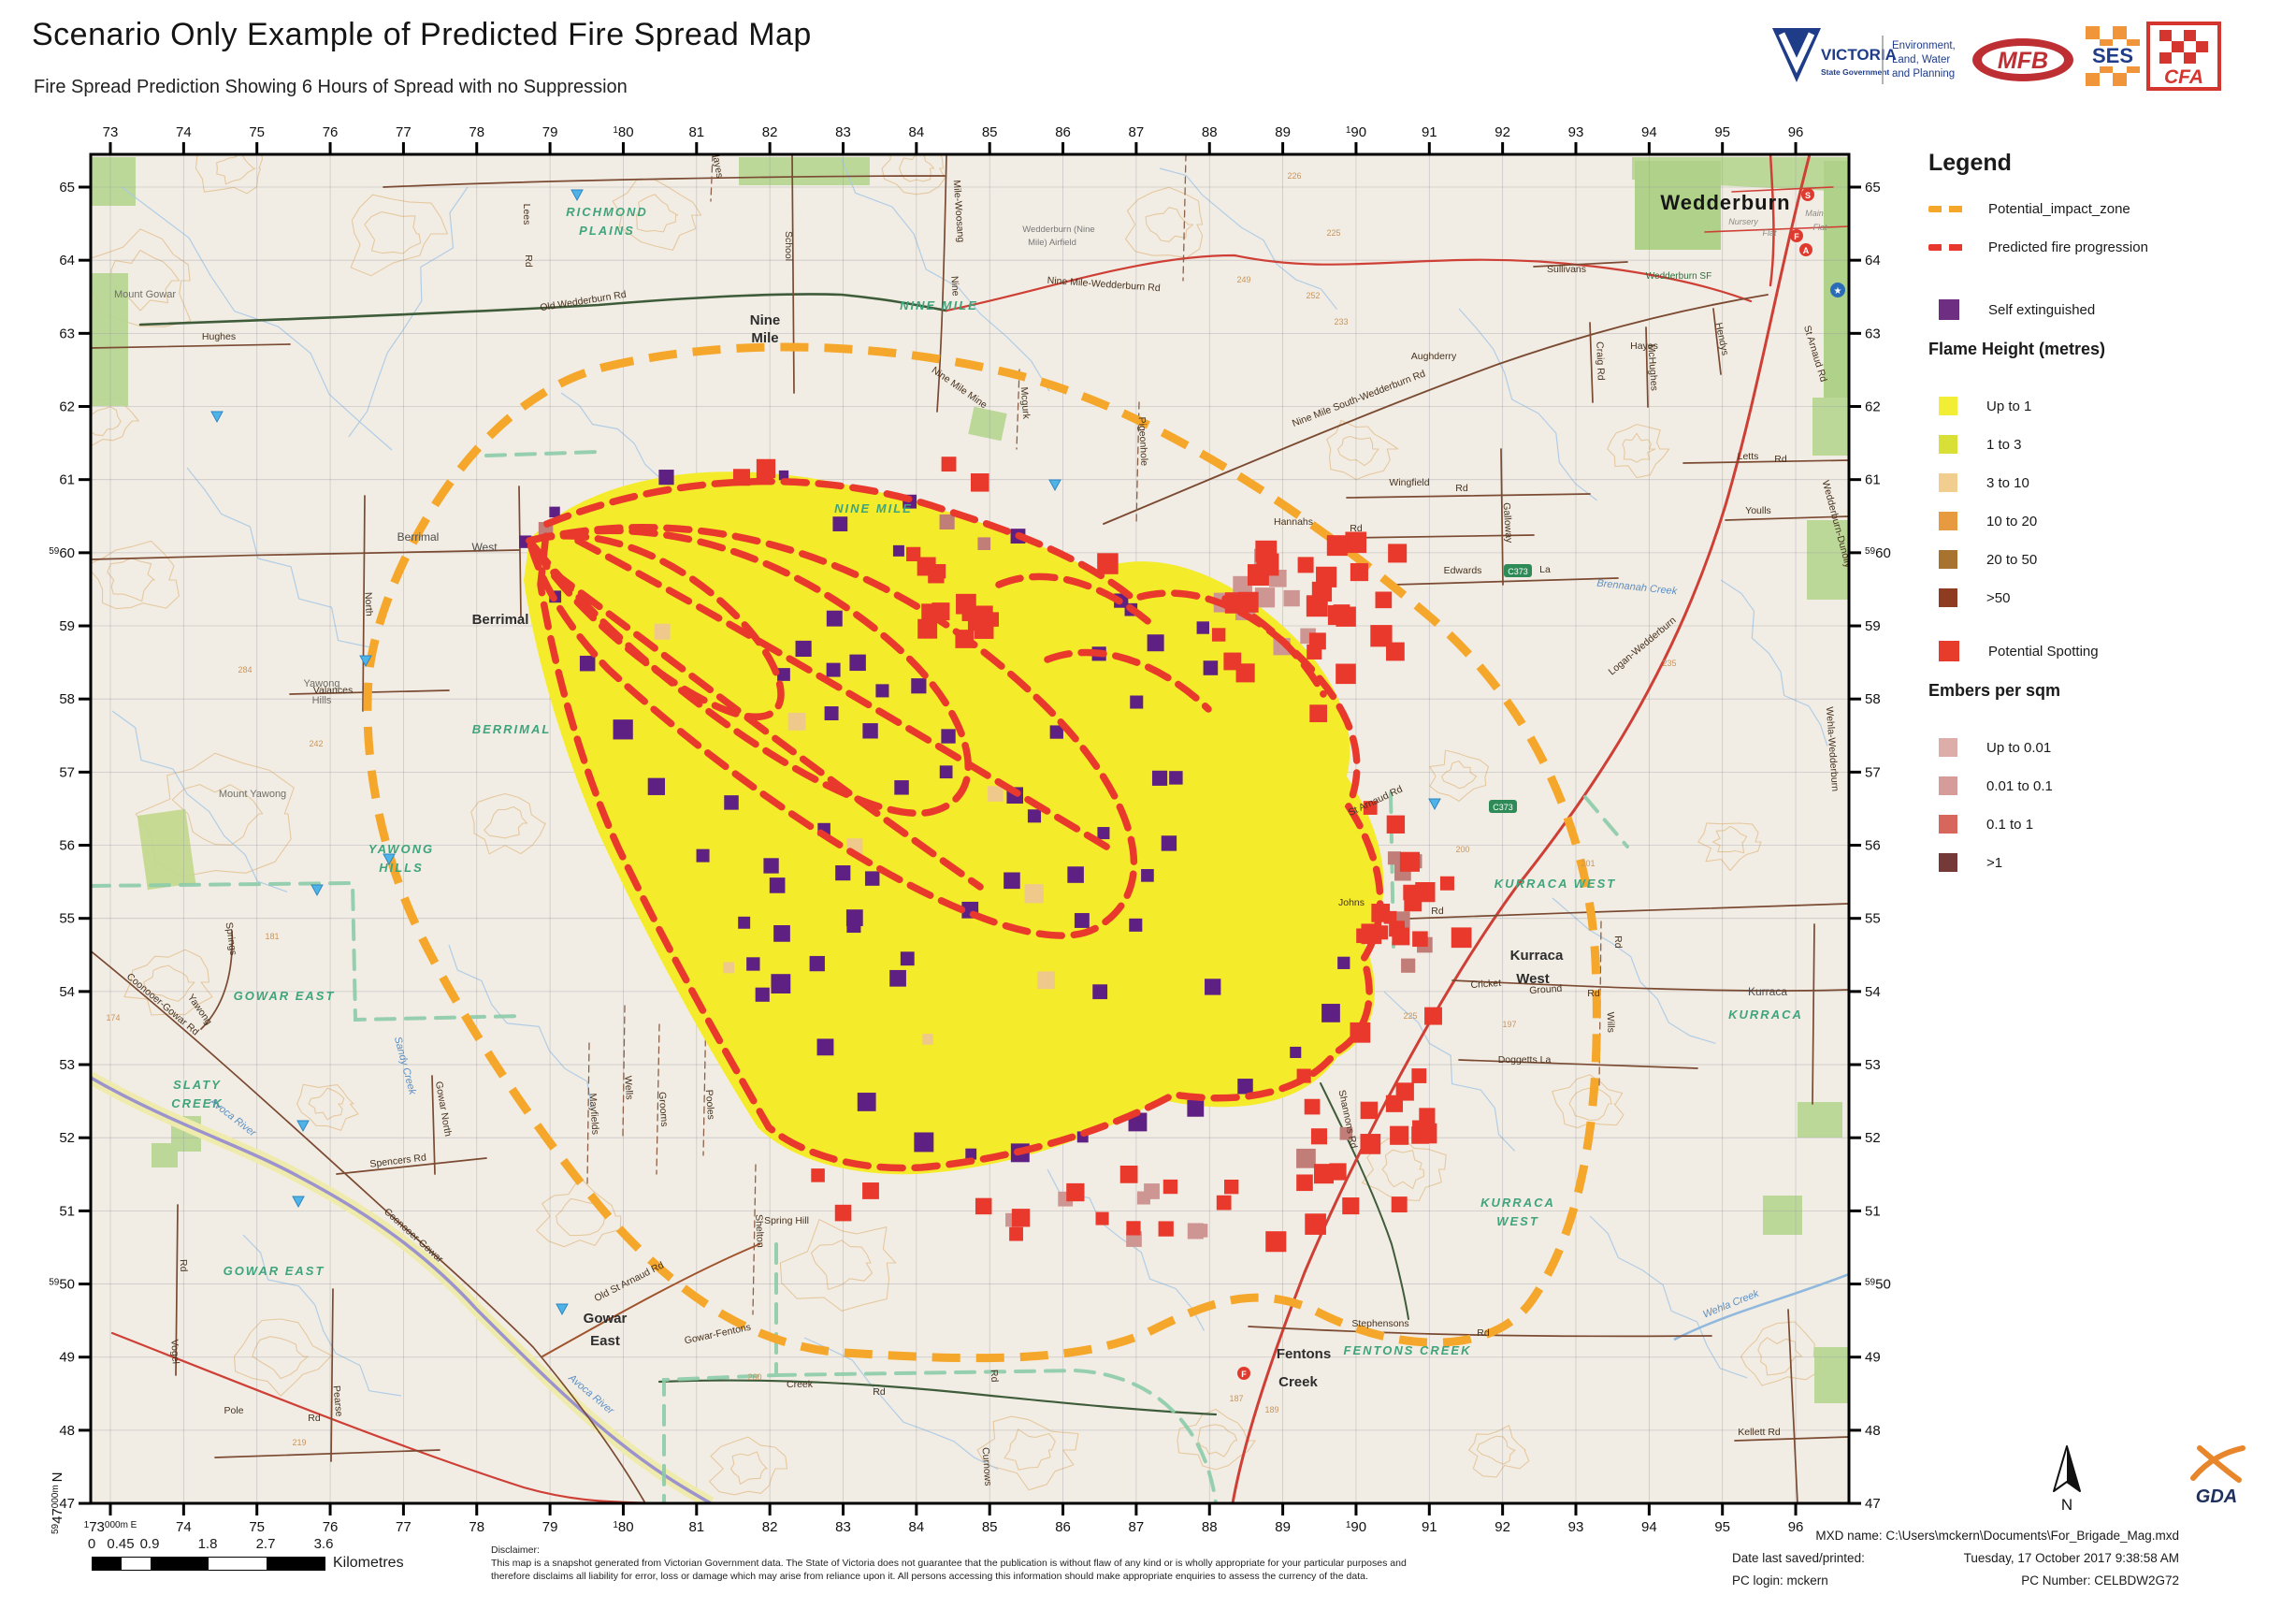 The image size is (2296, 1624). What do you see at coordinates (1878, 553) in the screenshot?
I see `svg-text: 5960` at bounding box center [1878, 553].